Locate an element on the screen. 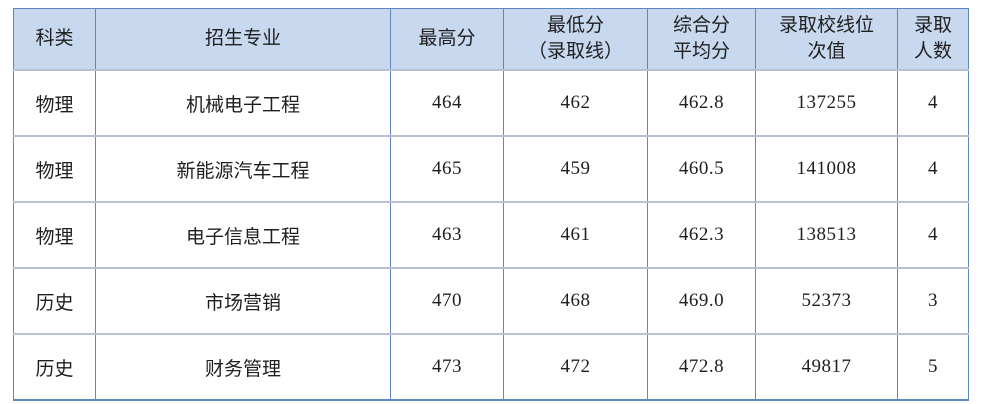  cell-major: 电子信息工程 is located at coordinates (243, 235).